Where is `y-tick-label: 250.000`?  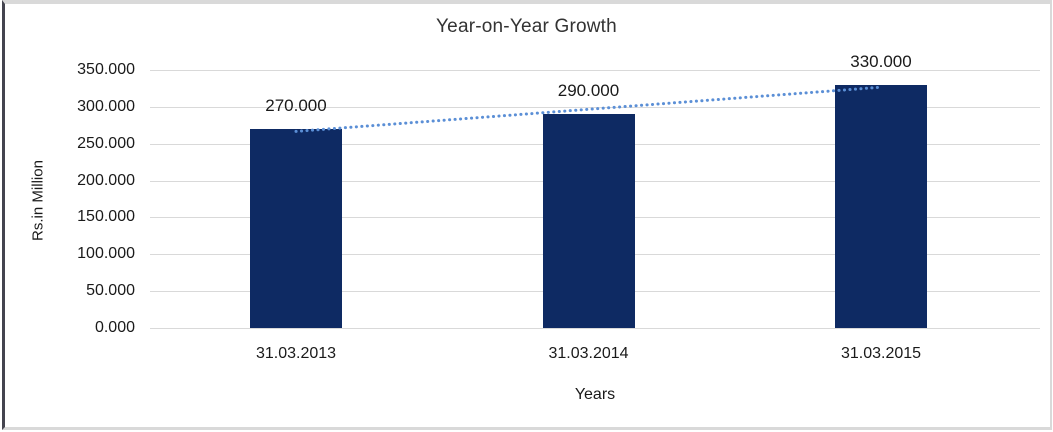 y-tick-label: 250.000 is located at coordinates (106, 143).